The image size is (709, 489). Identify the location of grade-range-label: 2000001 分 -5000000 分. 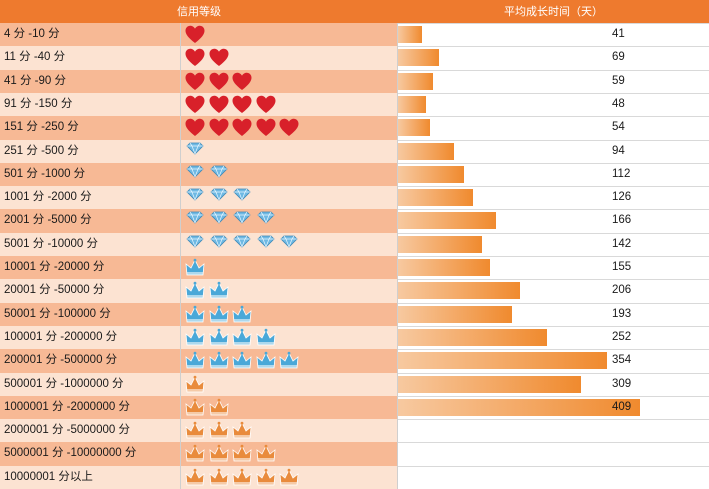
(67, 430).